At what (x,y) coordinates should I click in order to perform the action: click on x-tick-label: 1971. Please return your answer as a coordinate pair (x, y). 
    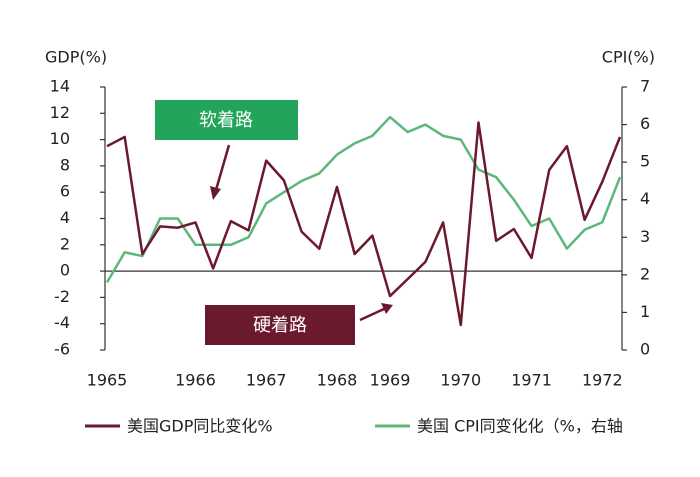
    Looking at the image, I should click on (531, 380).